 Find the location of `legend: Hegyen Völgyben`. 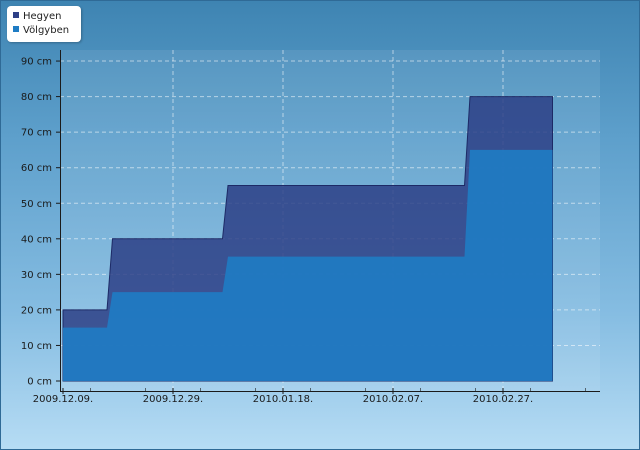

legend: Hegyen Völgyben is located at coordinates (44, 24).